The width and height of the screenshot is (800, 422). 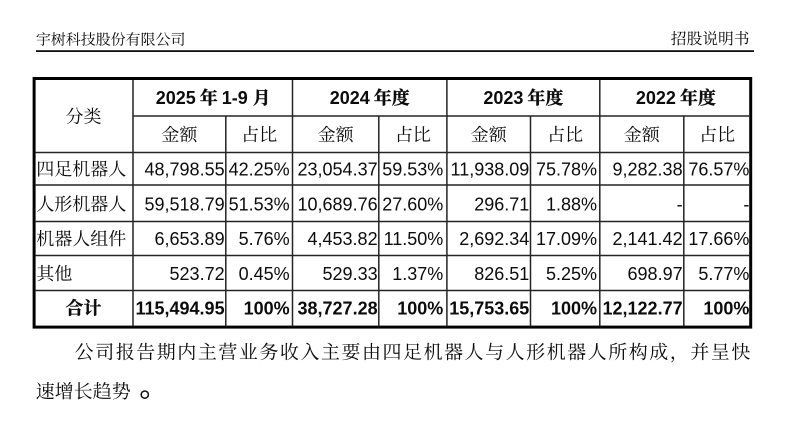 I want to click on svg-text: 59.53%, so click(x=412, y=169).